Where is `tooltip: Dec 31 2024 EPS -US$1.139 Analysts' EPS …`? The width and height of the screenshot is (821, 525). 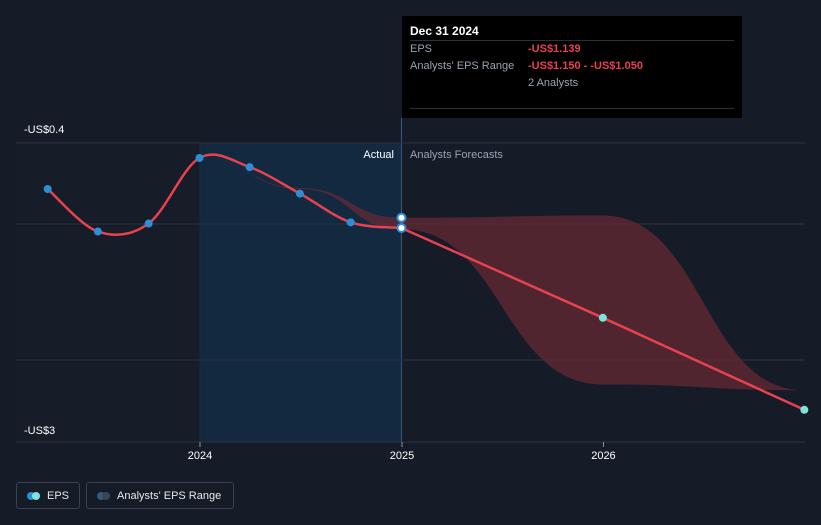
tooltip: Dec 31 2024 EPS -US$1.139 Analysts' EPS … is located at coordinates (572, 67).